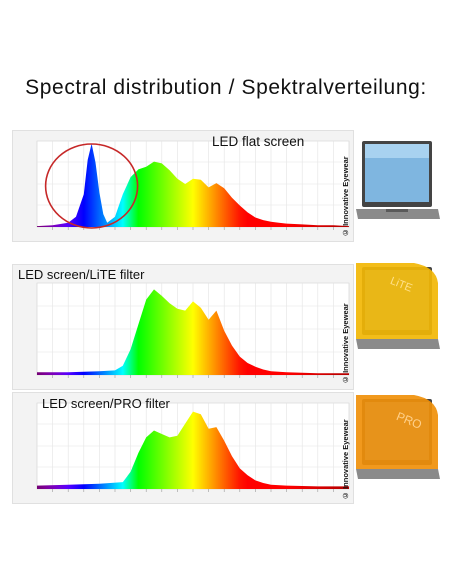 The width and height of the screenshot is (452, 584). I want to click on pro-filter-overlay, so click(397, 432).